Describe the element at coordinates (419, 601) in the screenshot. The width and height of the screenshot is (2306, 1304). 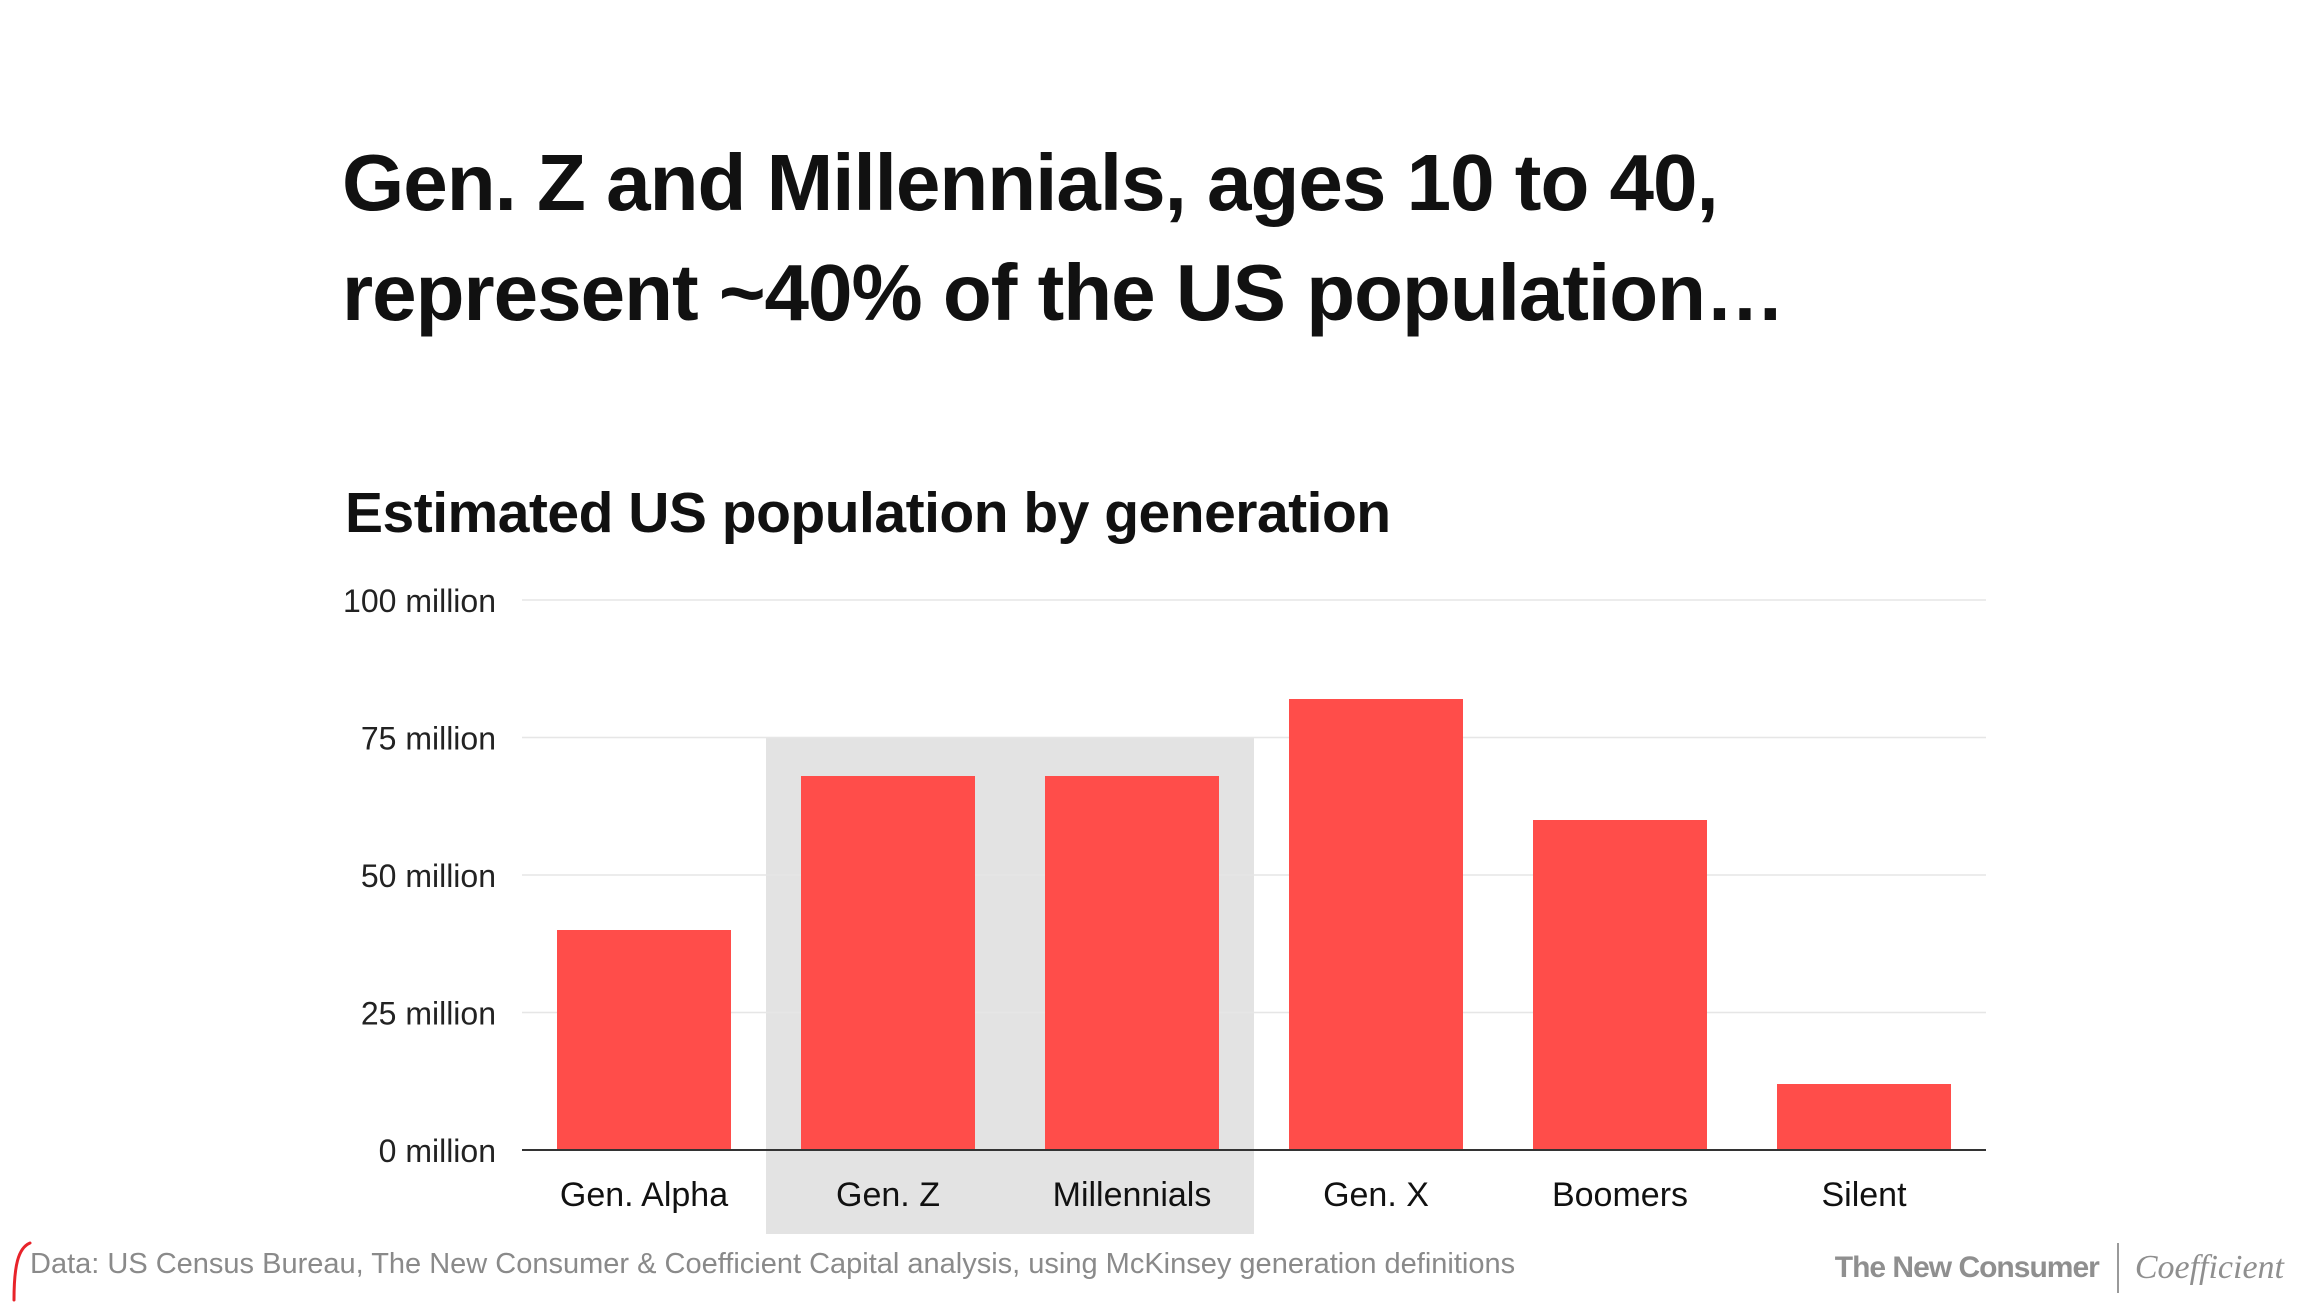
I see `y-tick-label: 100 million` at that location.